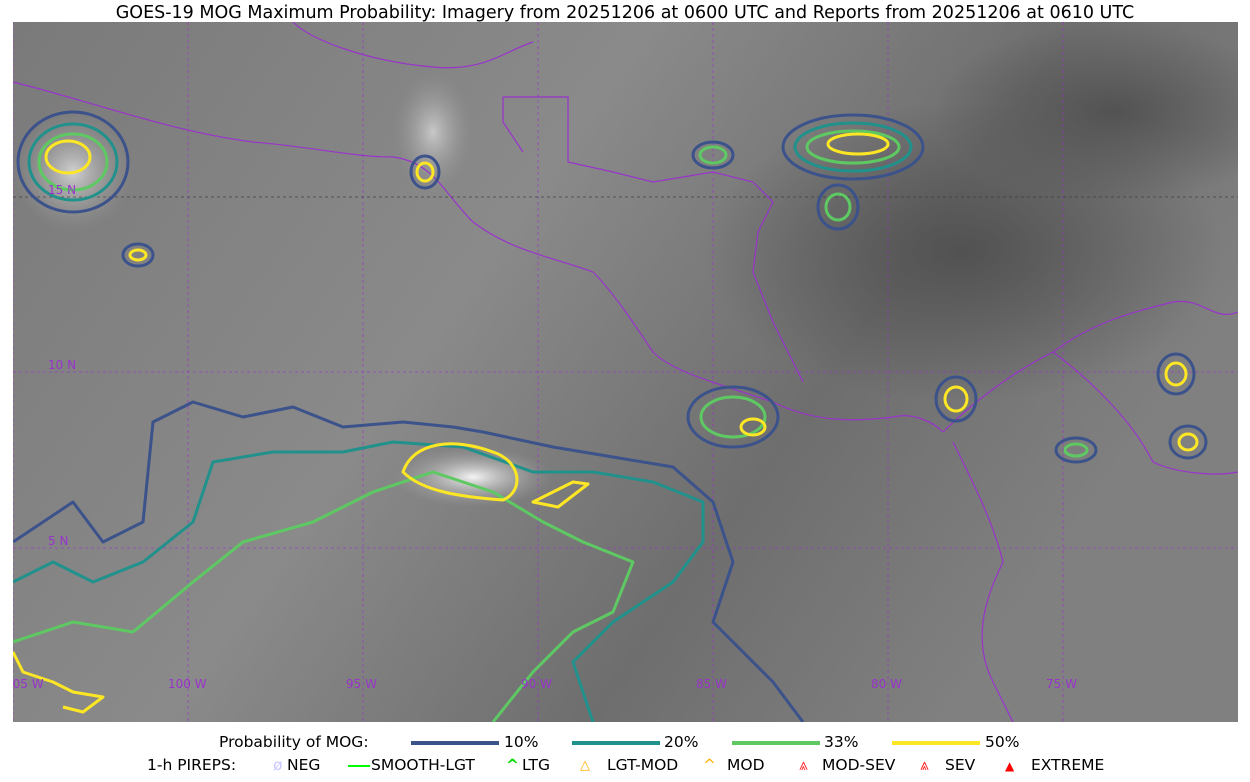 The width and height of the screenshot is (1250, 782). I want to click on legend-label-20: 20%, so click(681, 742).